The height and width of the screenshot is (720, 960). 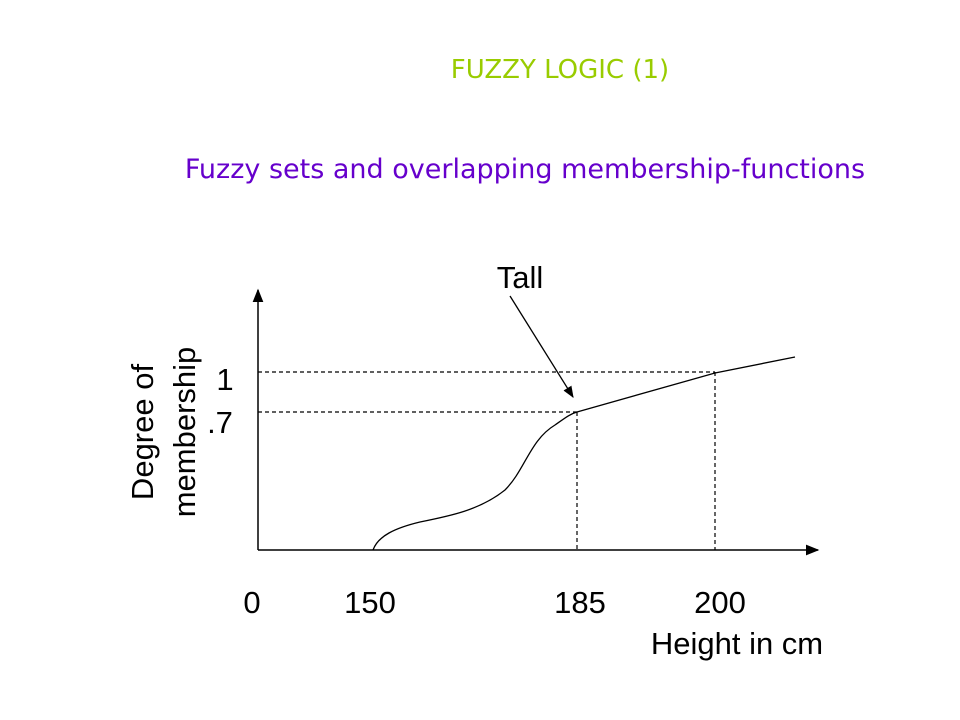 I want to click on guides, so click(x=487, y=460).